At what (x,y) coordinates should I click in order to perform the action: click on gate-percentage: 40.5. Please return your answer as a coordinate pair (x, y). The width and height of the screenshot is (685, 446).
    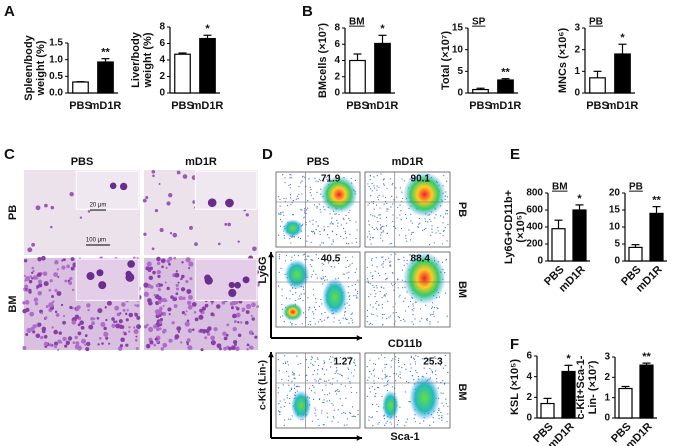
    Looking at the image, I should click on (331, 259).